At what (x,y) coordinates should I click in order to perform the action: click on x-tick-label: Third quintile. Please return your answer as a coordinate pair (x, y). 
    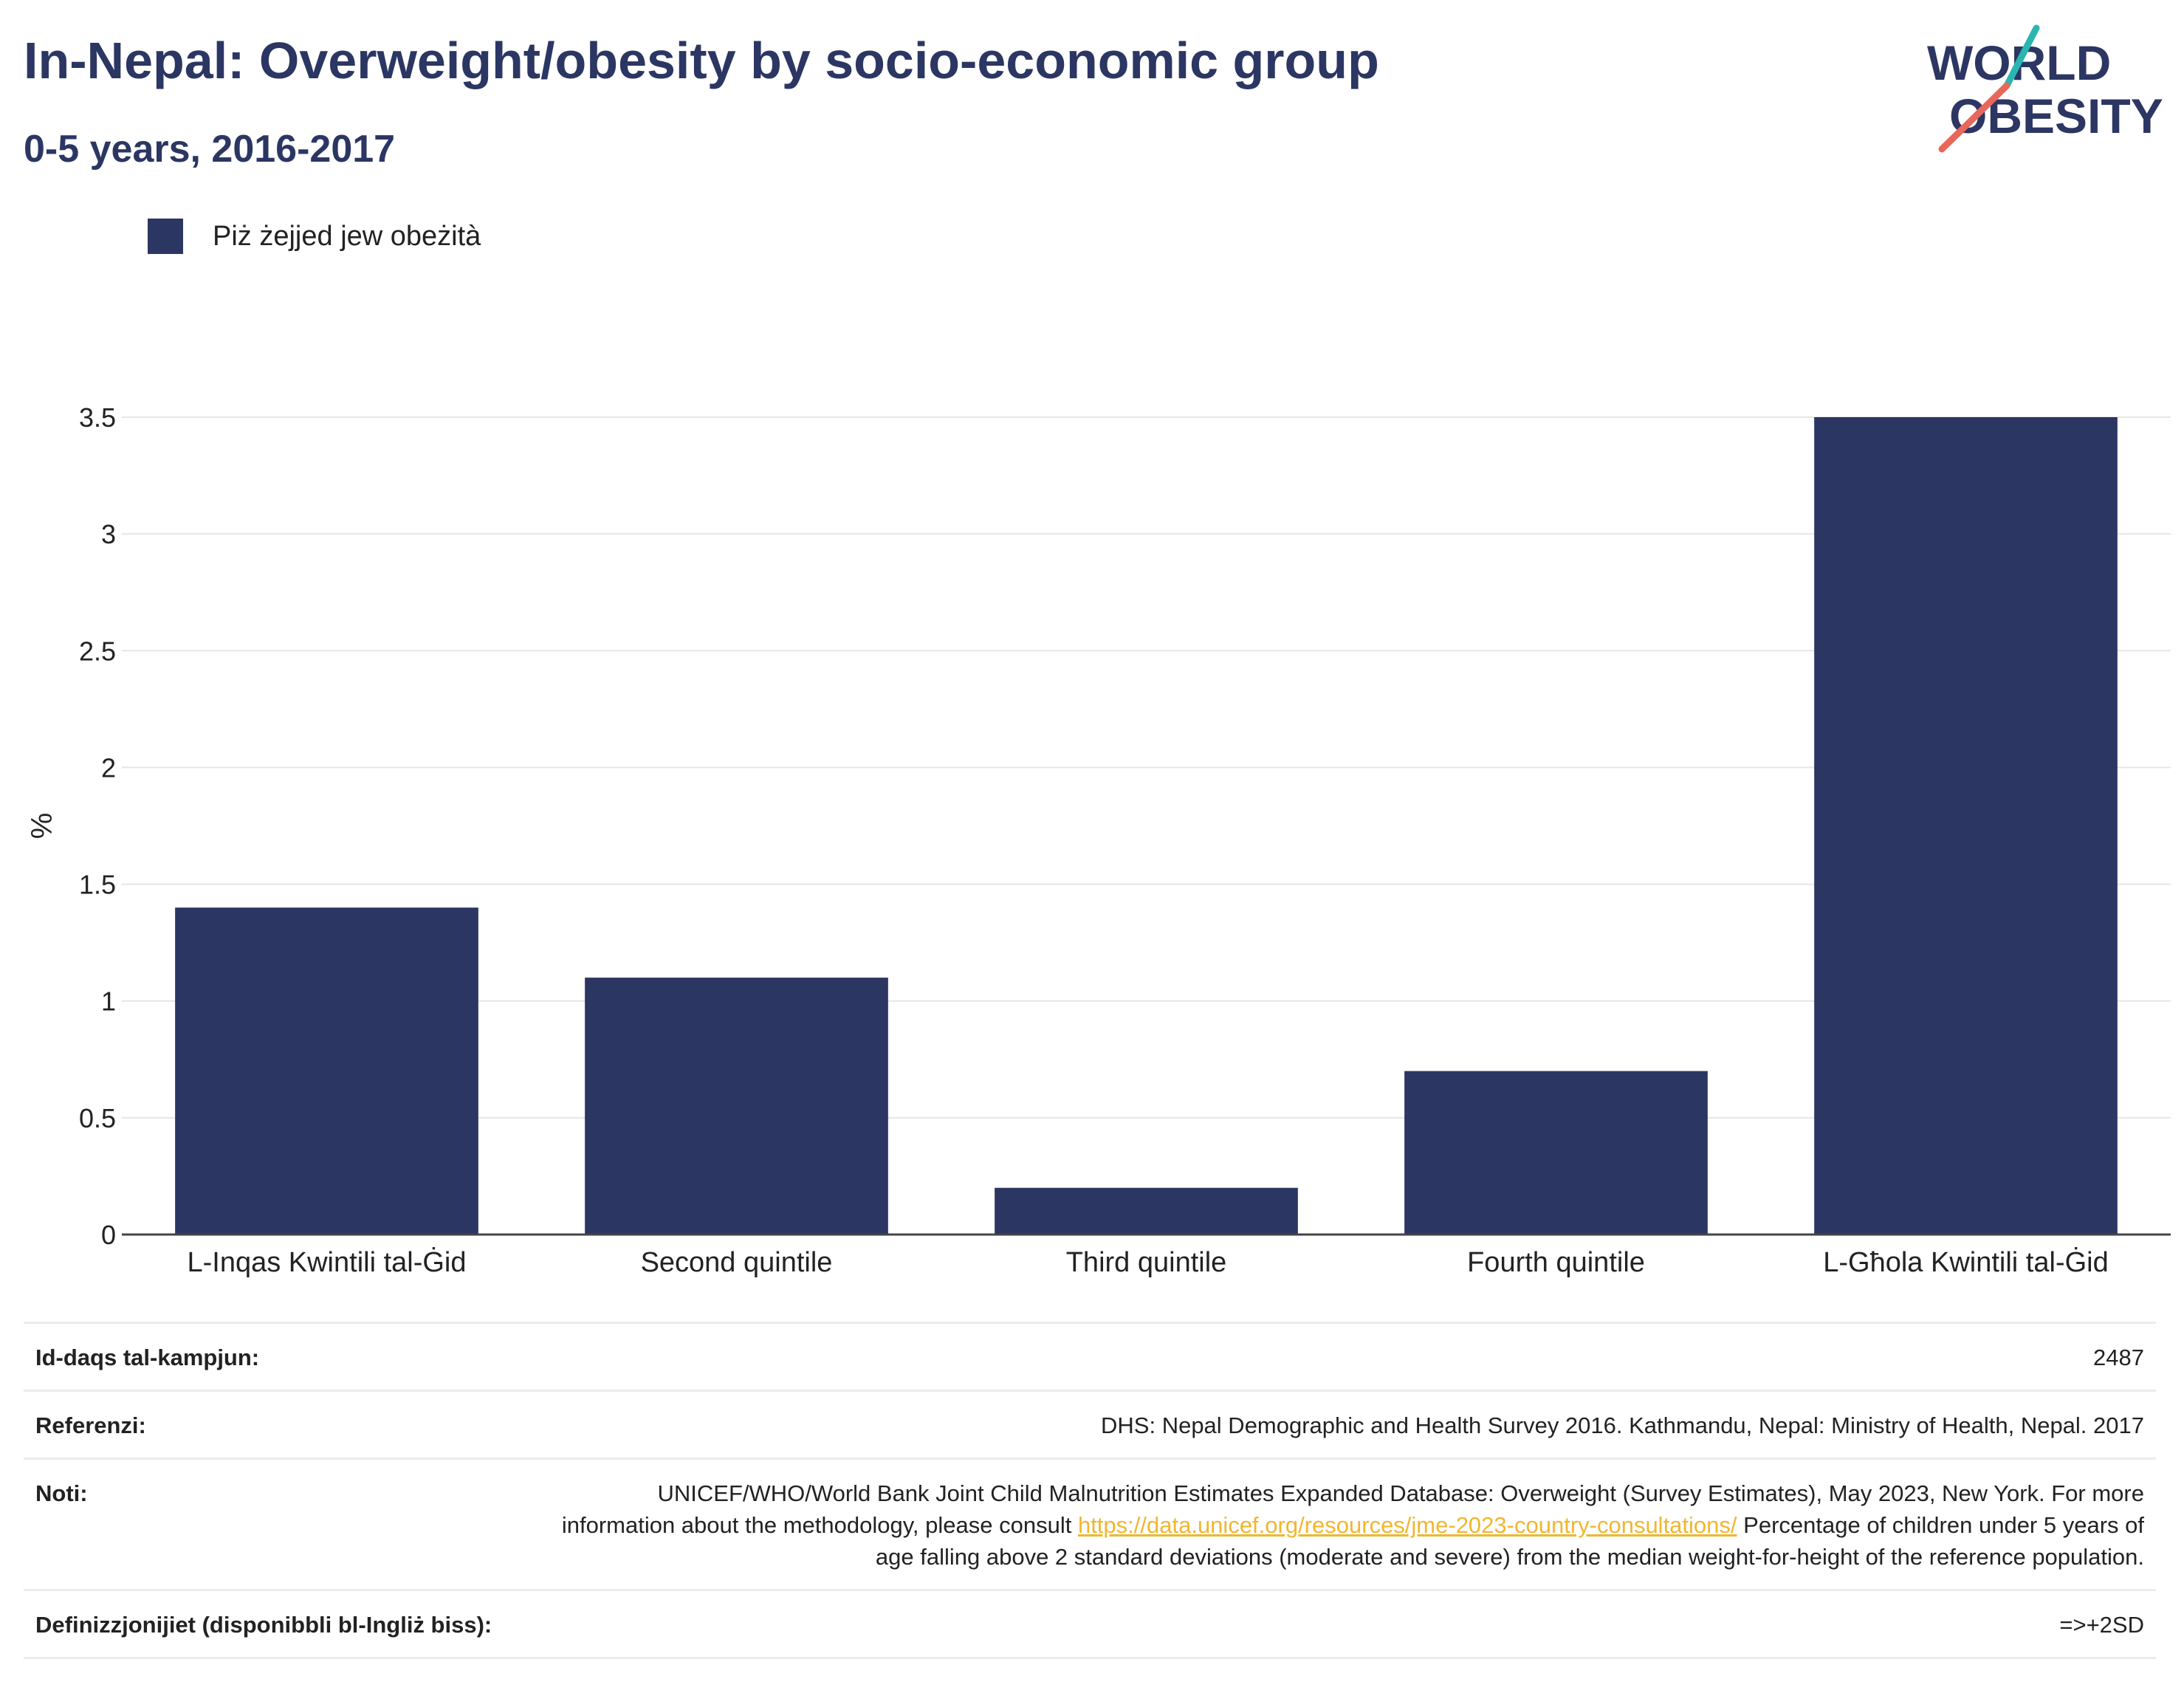
    Looking at the image, I should click on (1147, 1262).